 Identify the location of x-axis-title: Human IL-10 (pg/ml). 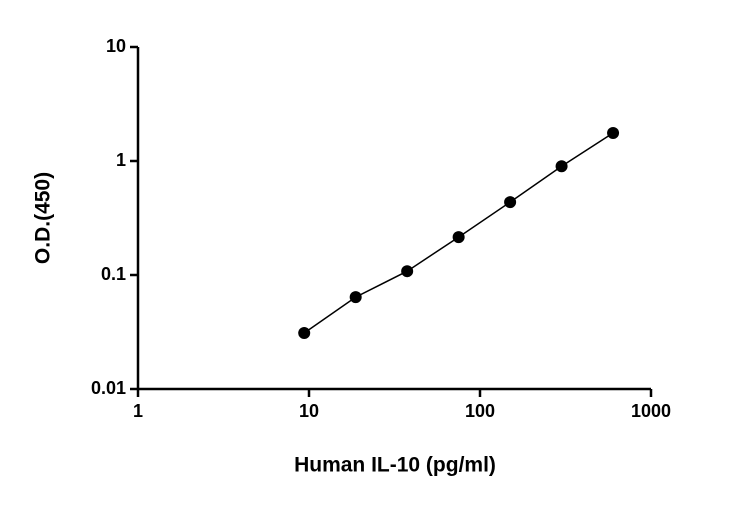
(395, 465).